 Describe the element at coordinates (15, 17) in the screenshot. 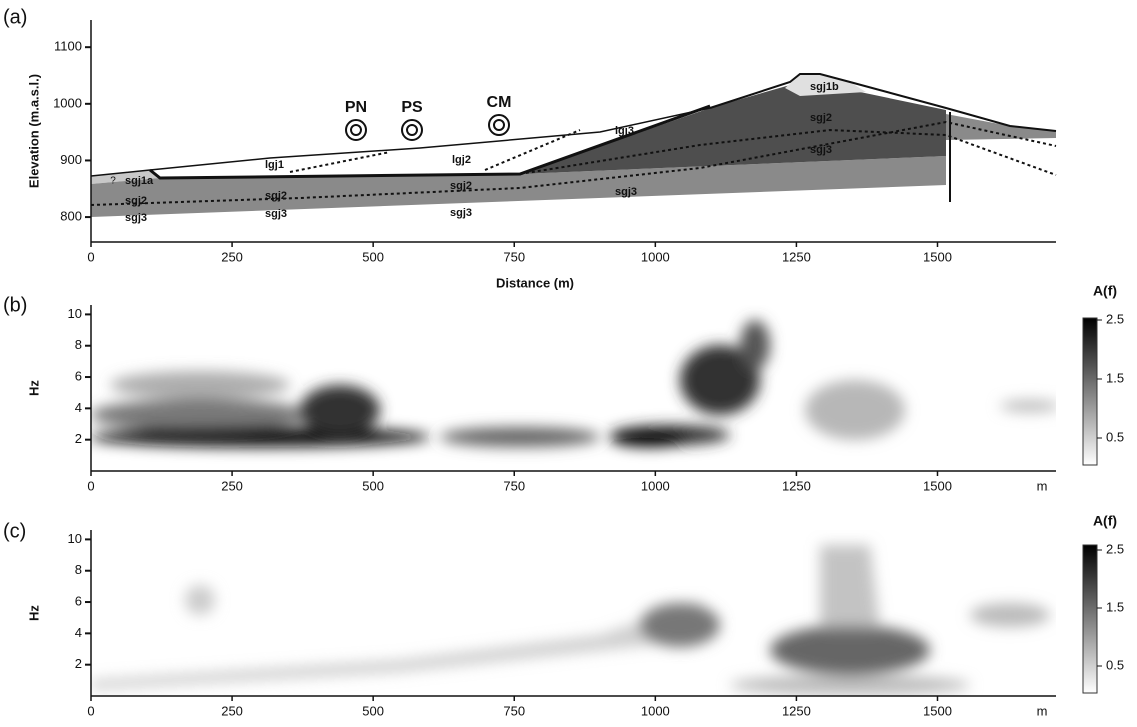

I see `panel-label: (a)` at that location.